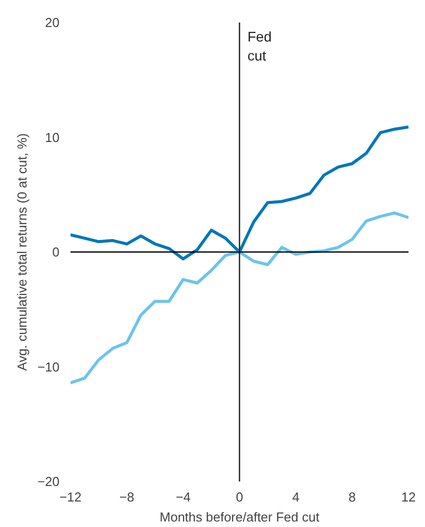  I want to click on x-tick-label: 0, so click(240, 497).